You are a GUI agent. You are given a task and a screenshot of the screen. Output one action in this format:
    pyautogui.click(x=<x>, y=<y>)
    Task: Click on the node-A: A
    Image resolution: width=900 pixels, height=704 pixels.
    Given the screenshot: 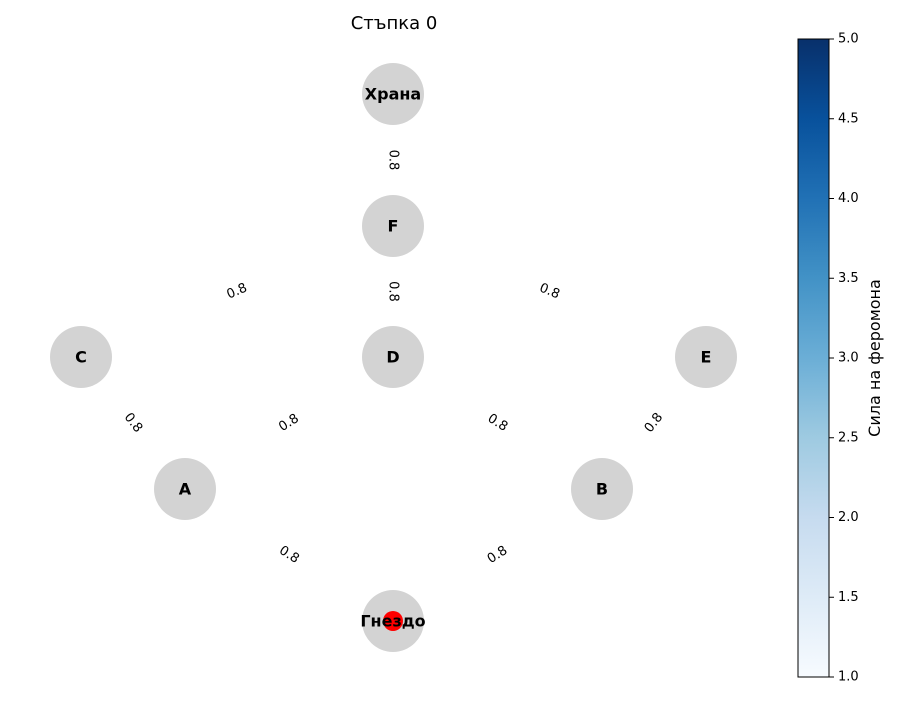 What is the action you would take?
    pyautogui.click(x=185, y=489)
    